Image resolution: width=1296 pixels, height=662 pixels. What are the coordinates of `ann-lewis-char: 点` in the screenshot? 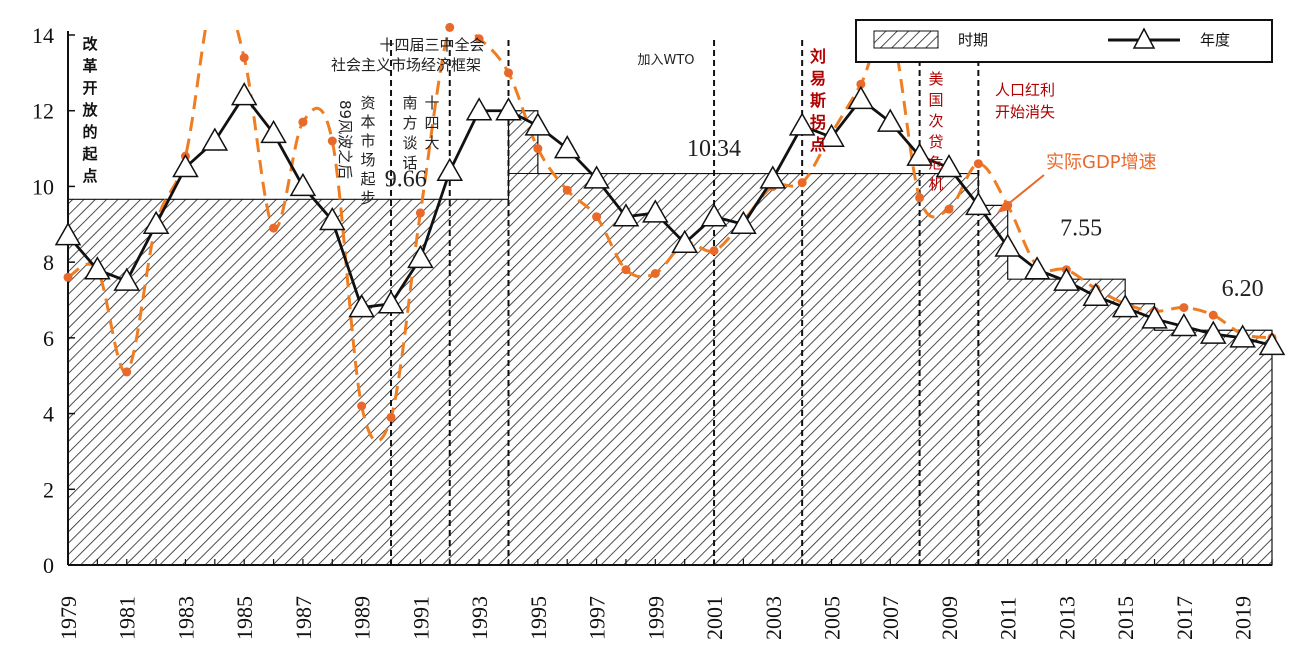 It's located at (818, 144).